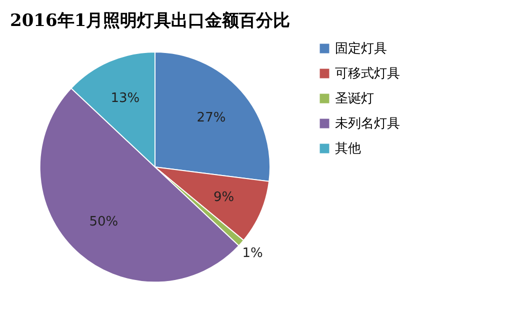 Image resolution: width=528 pixels, height=328 pixels. Describe the element at coordinates (367, 124) in the screenshot. I see `legend-label: 未列名灯具` at that location.